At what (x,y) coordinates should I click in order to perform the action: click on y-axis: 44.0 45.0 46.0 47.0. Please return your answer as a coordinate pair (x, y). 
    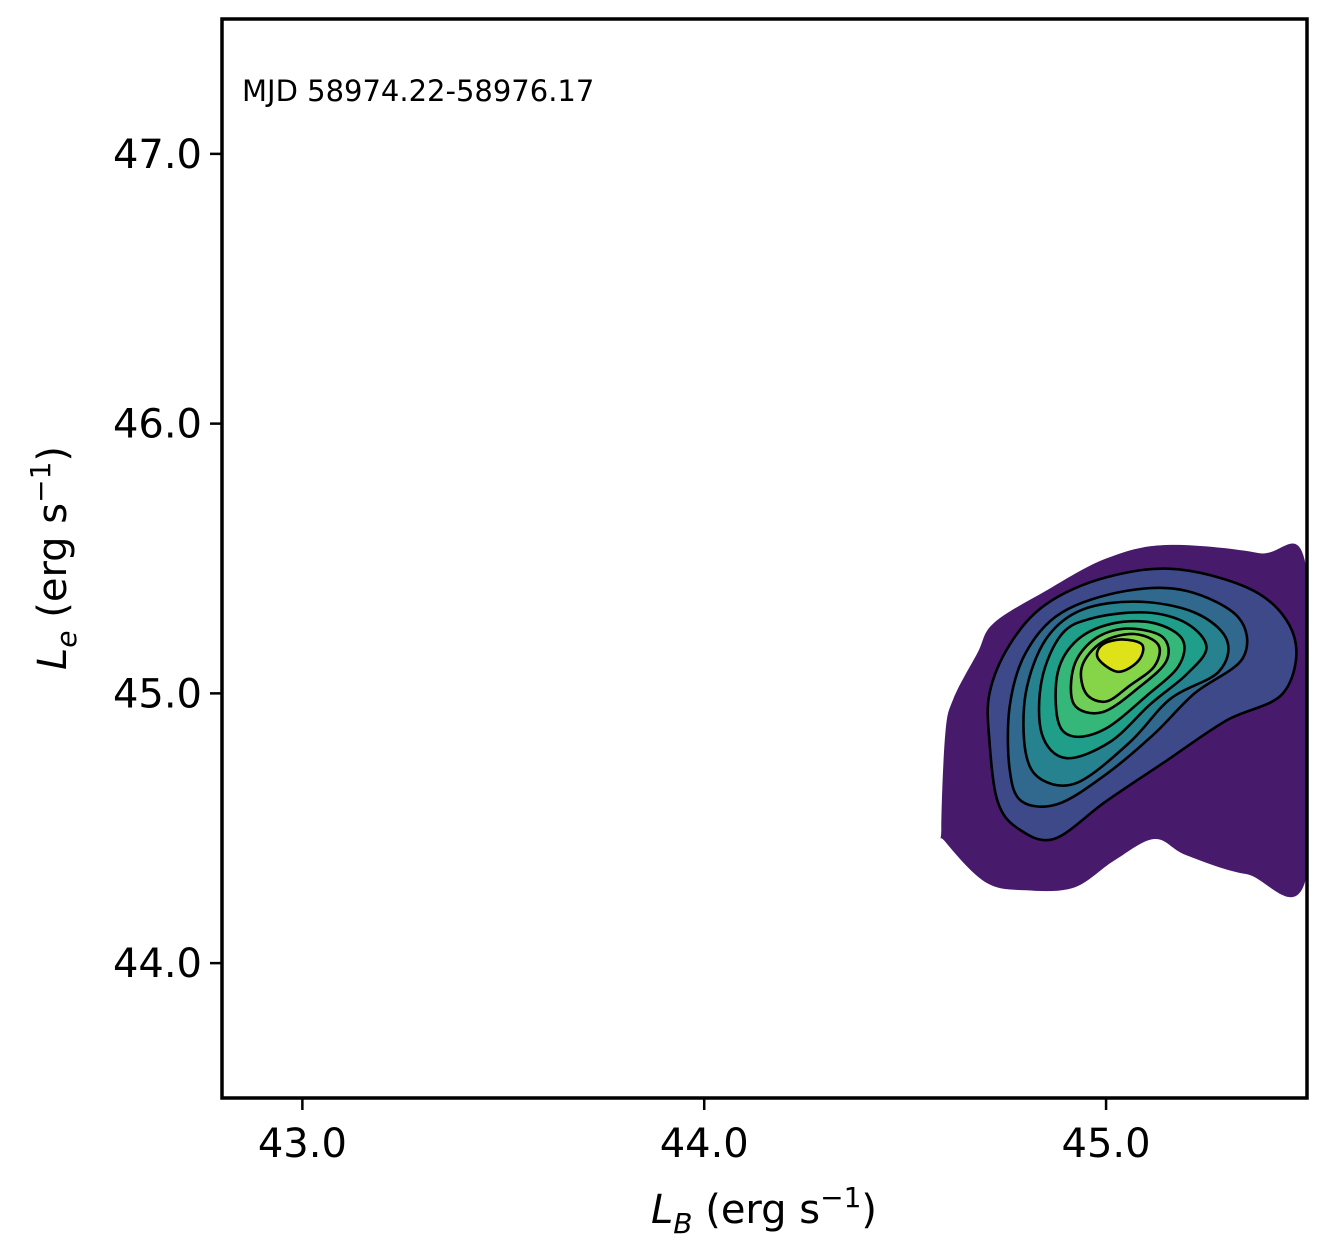
    Looking at the image, I should click on (167, 559).